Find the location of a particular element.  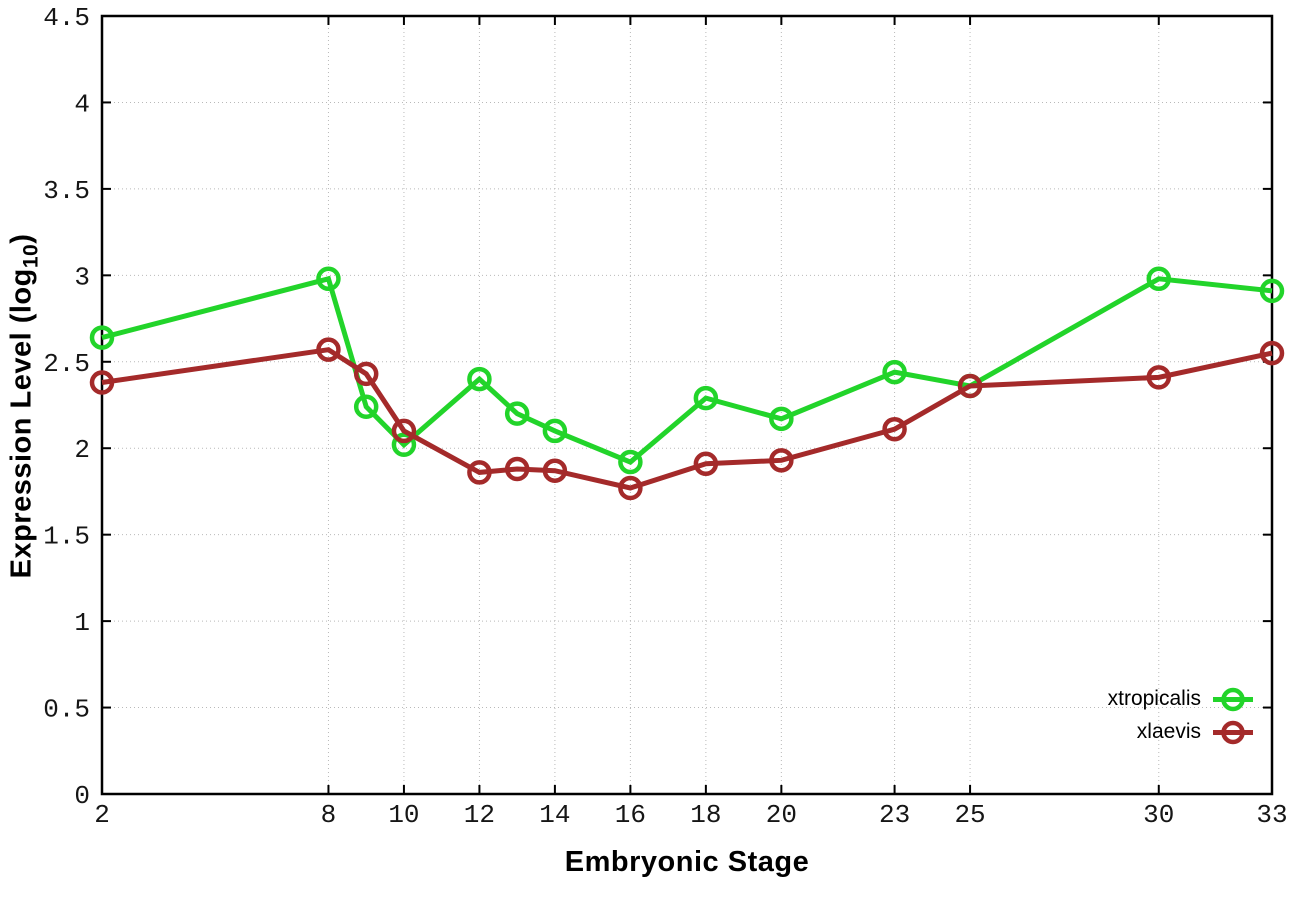

x-tick-label: 20 is located at coordinates (781, 815).